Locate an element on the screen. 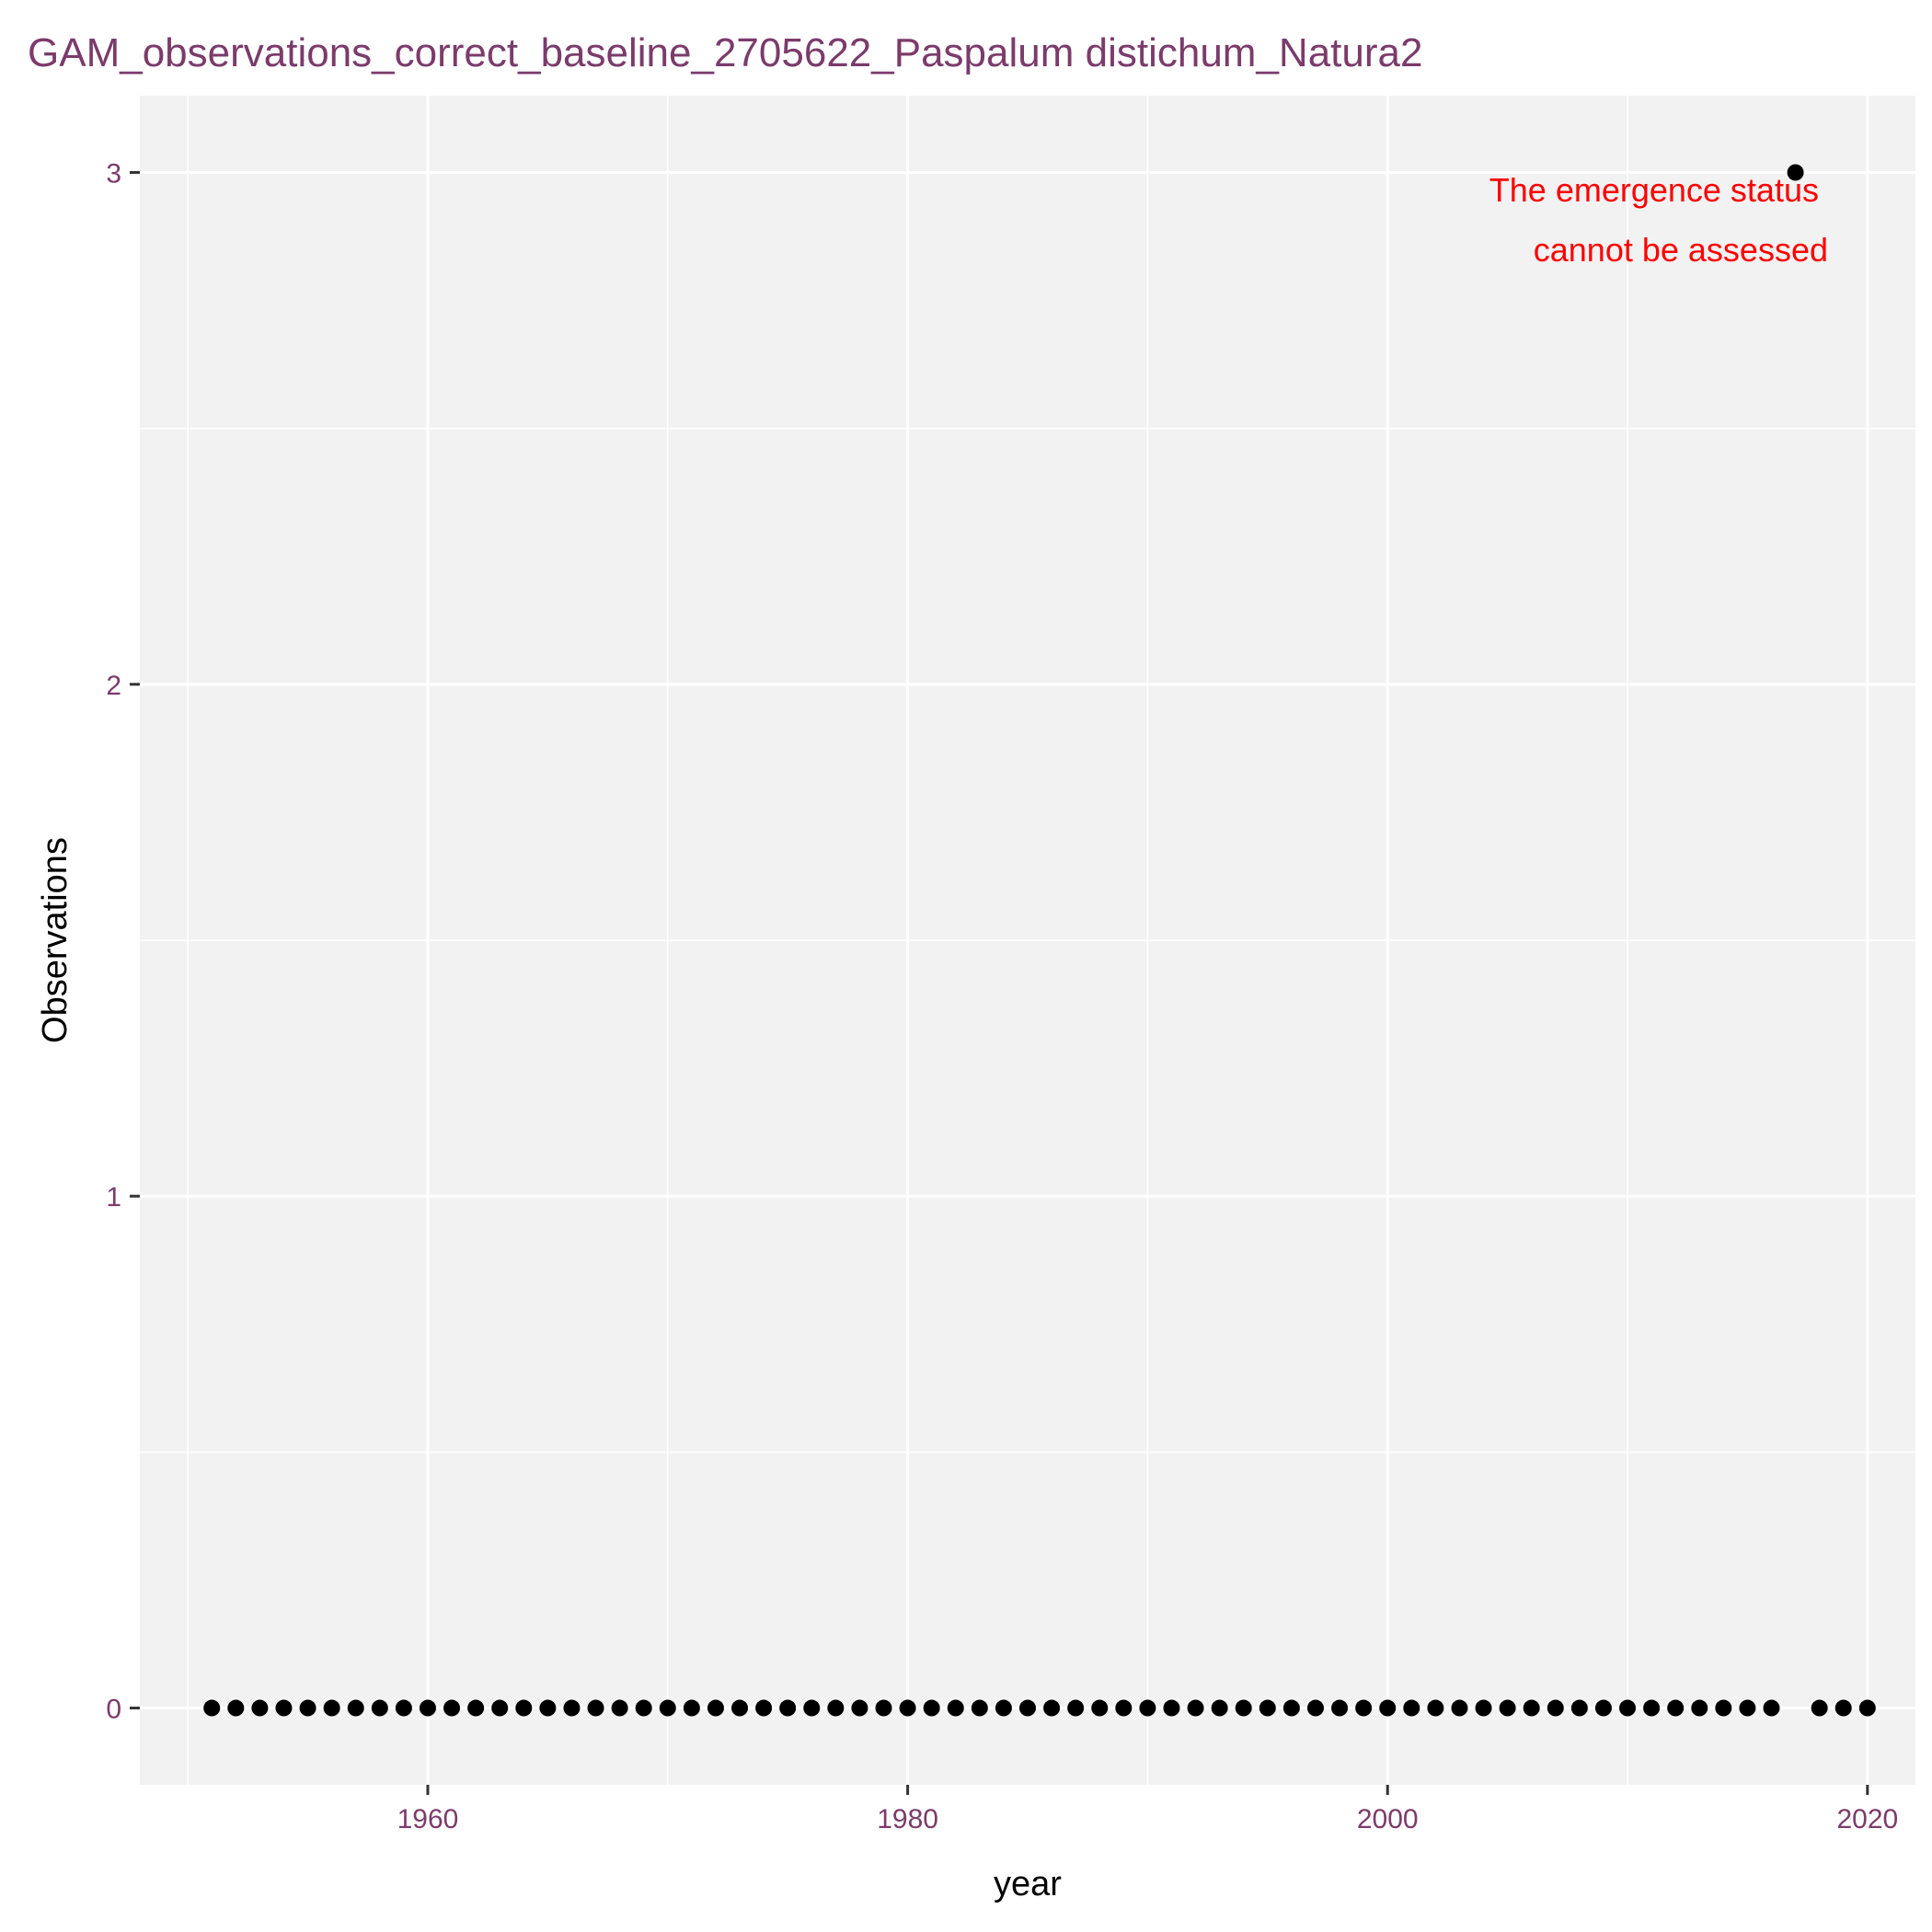  x-tick-label: 2000 is located at coordinates (1388, 1819).